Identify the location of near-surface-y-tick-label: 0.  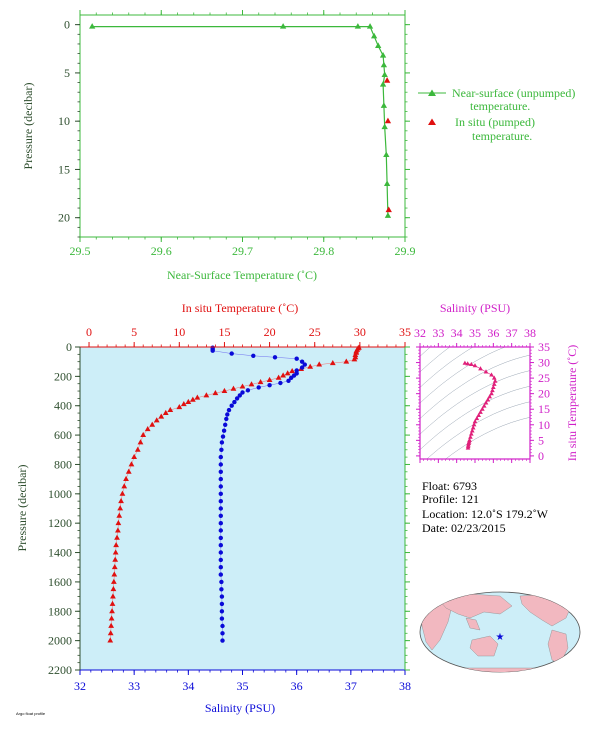
(67, 25).